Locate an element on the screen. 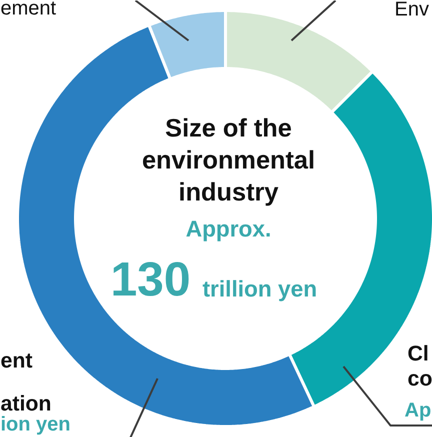  text: ion yen is located at coordinates (35, 425).